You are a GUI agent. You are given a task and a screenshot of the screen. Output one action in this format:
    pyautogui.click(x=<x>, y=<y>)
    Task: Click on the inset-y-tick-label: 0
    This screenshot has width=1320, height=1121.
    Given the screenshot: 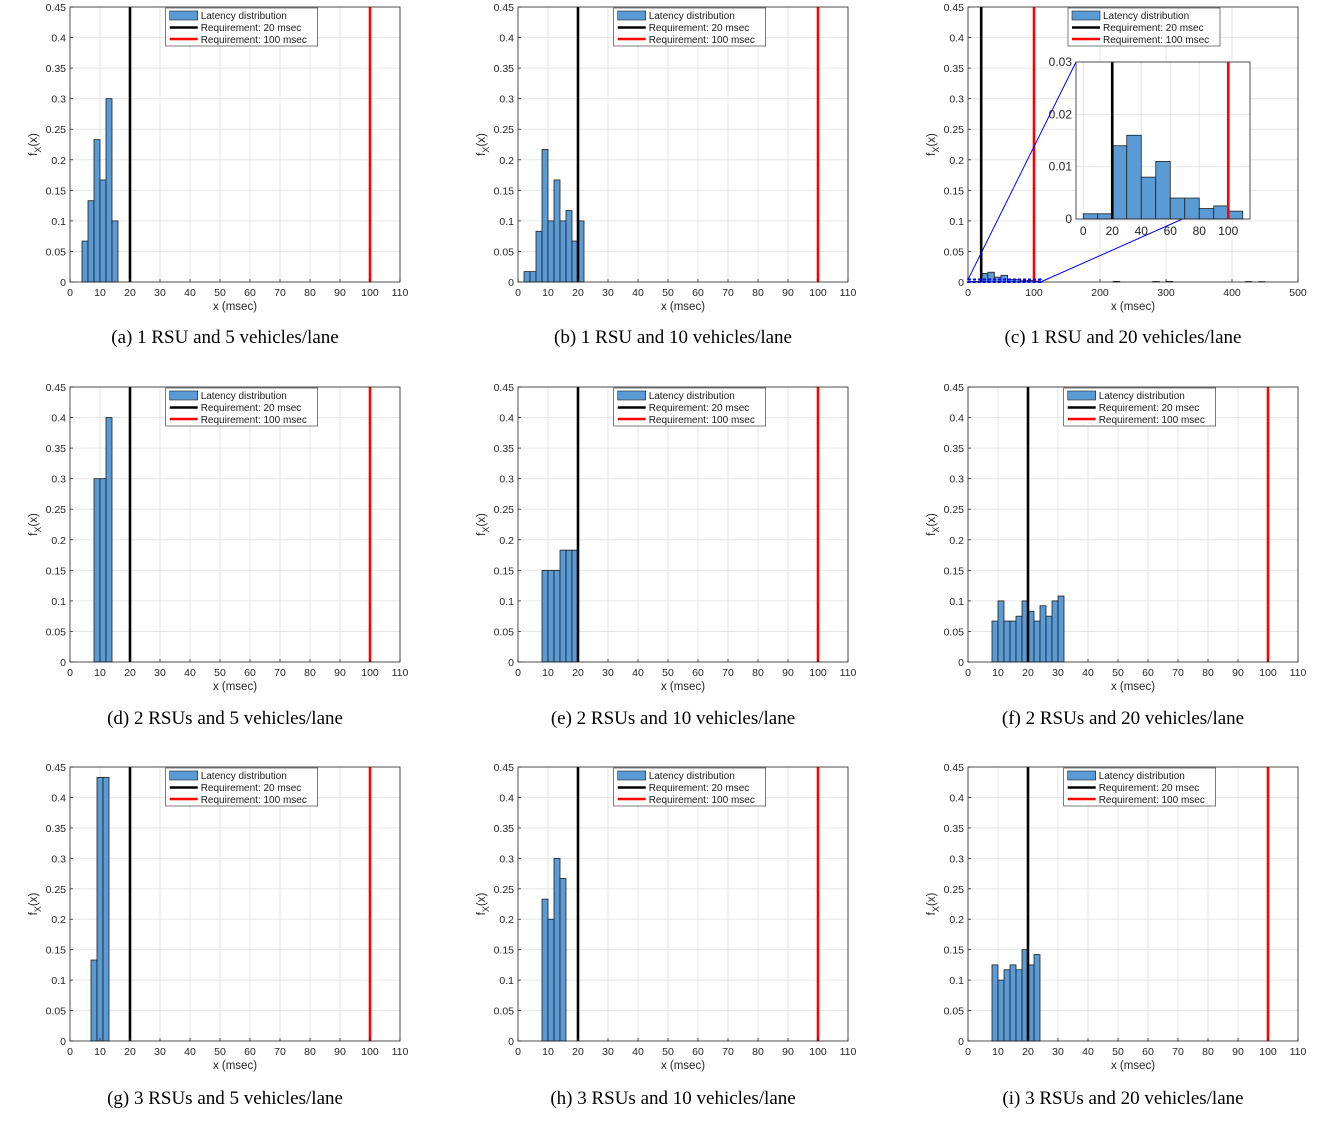 What is the action you would take?
    pyautogui.click(x=1068, y=219)
    